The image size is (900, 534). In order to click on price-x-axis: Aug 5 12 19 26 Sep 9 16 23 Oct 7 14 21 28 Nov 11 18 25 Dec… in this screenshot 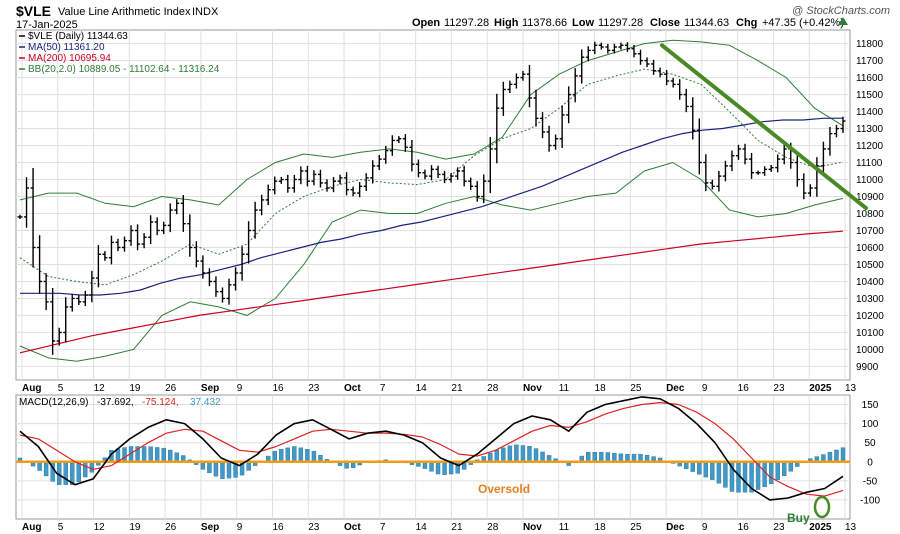, I will do `click(439, 388)`.